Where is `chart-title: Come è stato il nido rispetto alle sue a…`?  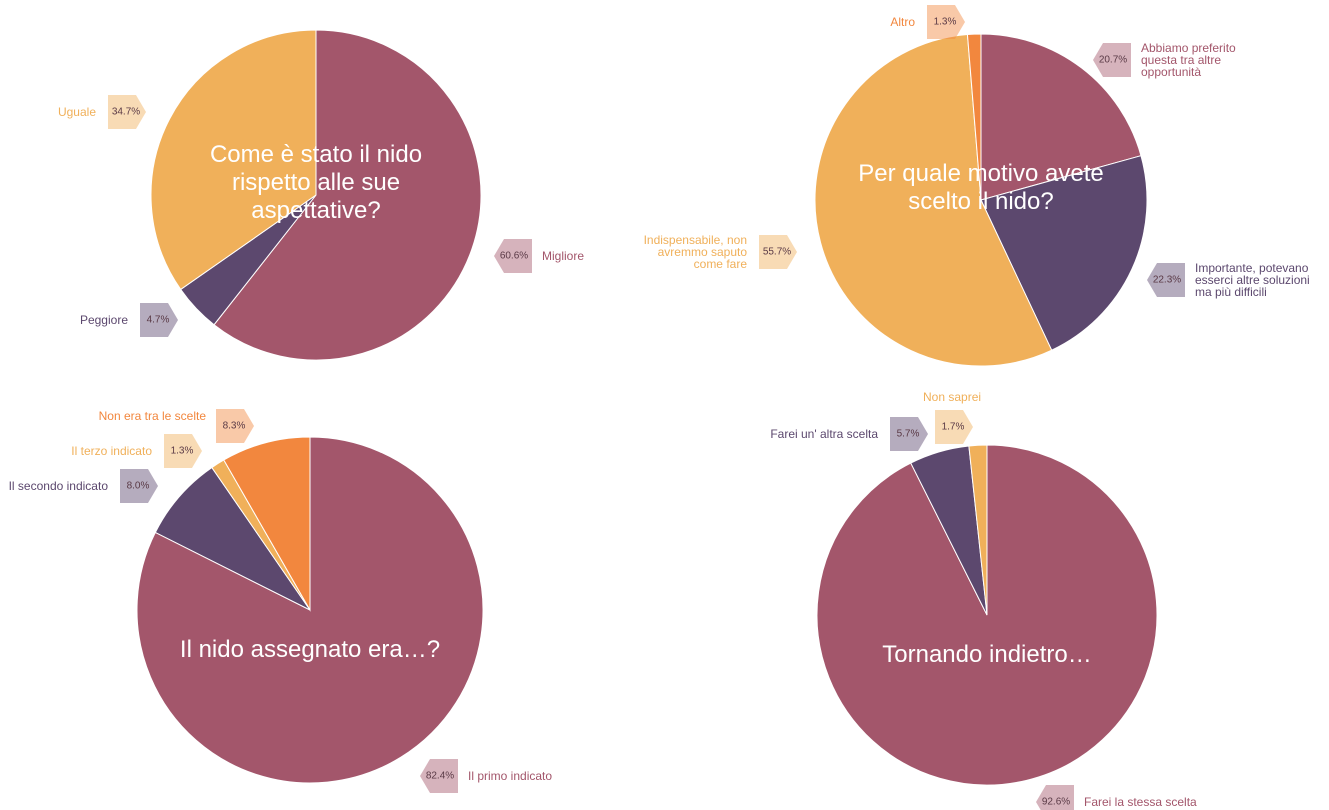
chart-title: Come è stato il nido rispetto alle sue a… is located at coordinates (316, 182).